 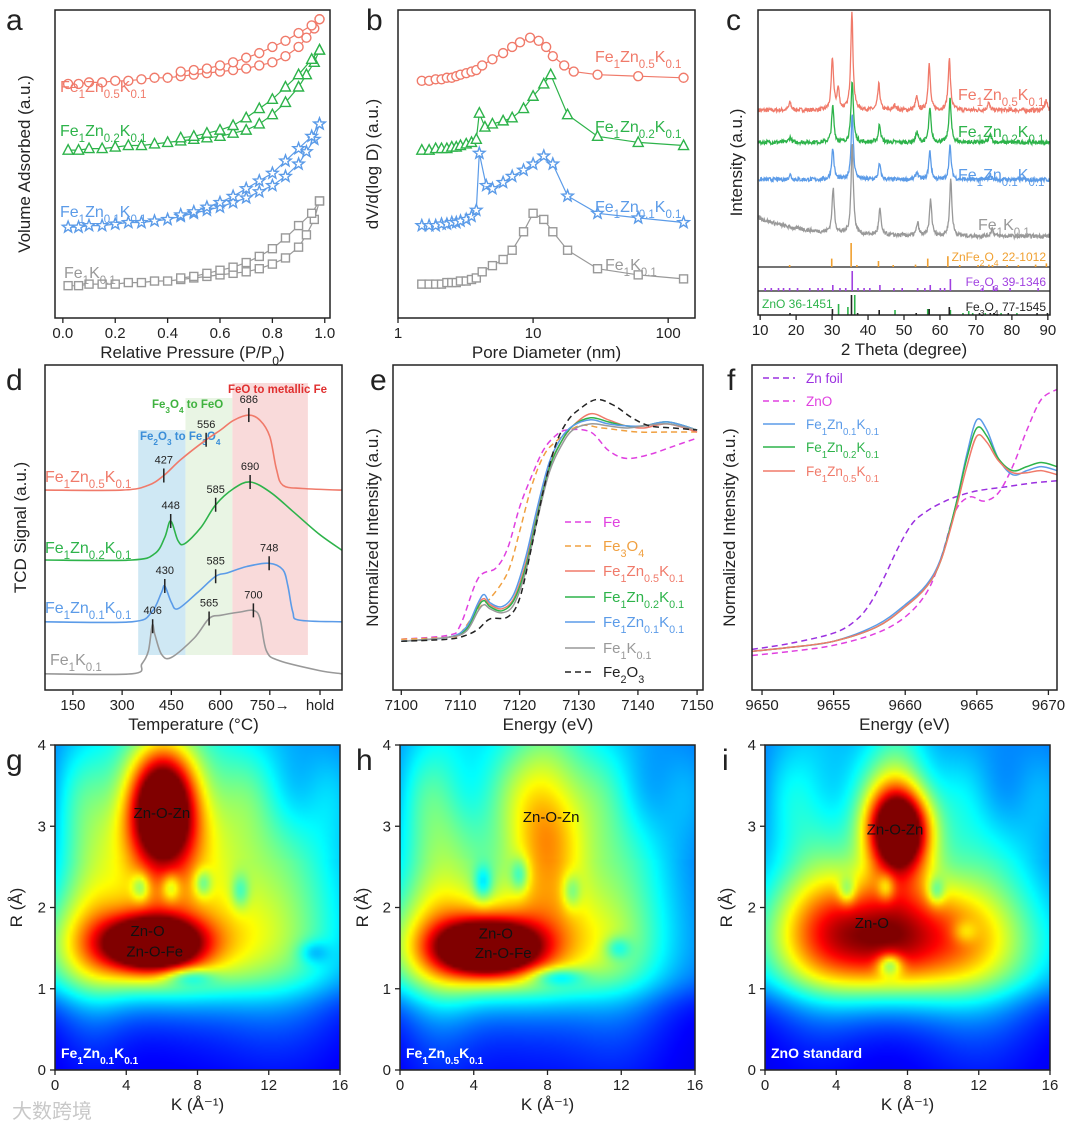 What do you see at coordinates (180, 439) in the screenshot?
I see `region-label: Fe2O3 to Fe3O4` at bounding box center [180, 439].